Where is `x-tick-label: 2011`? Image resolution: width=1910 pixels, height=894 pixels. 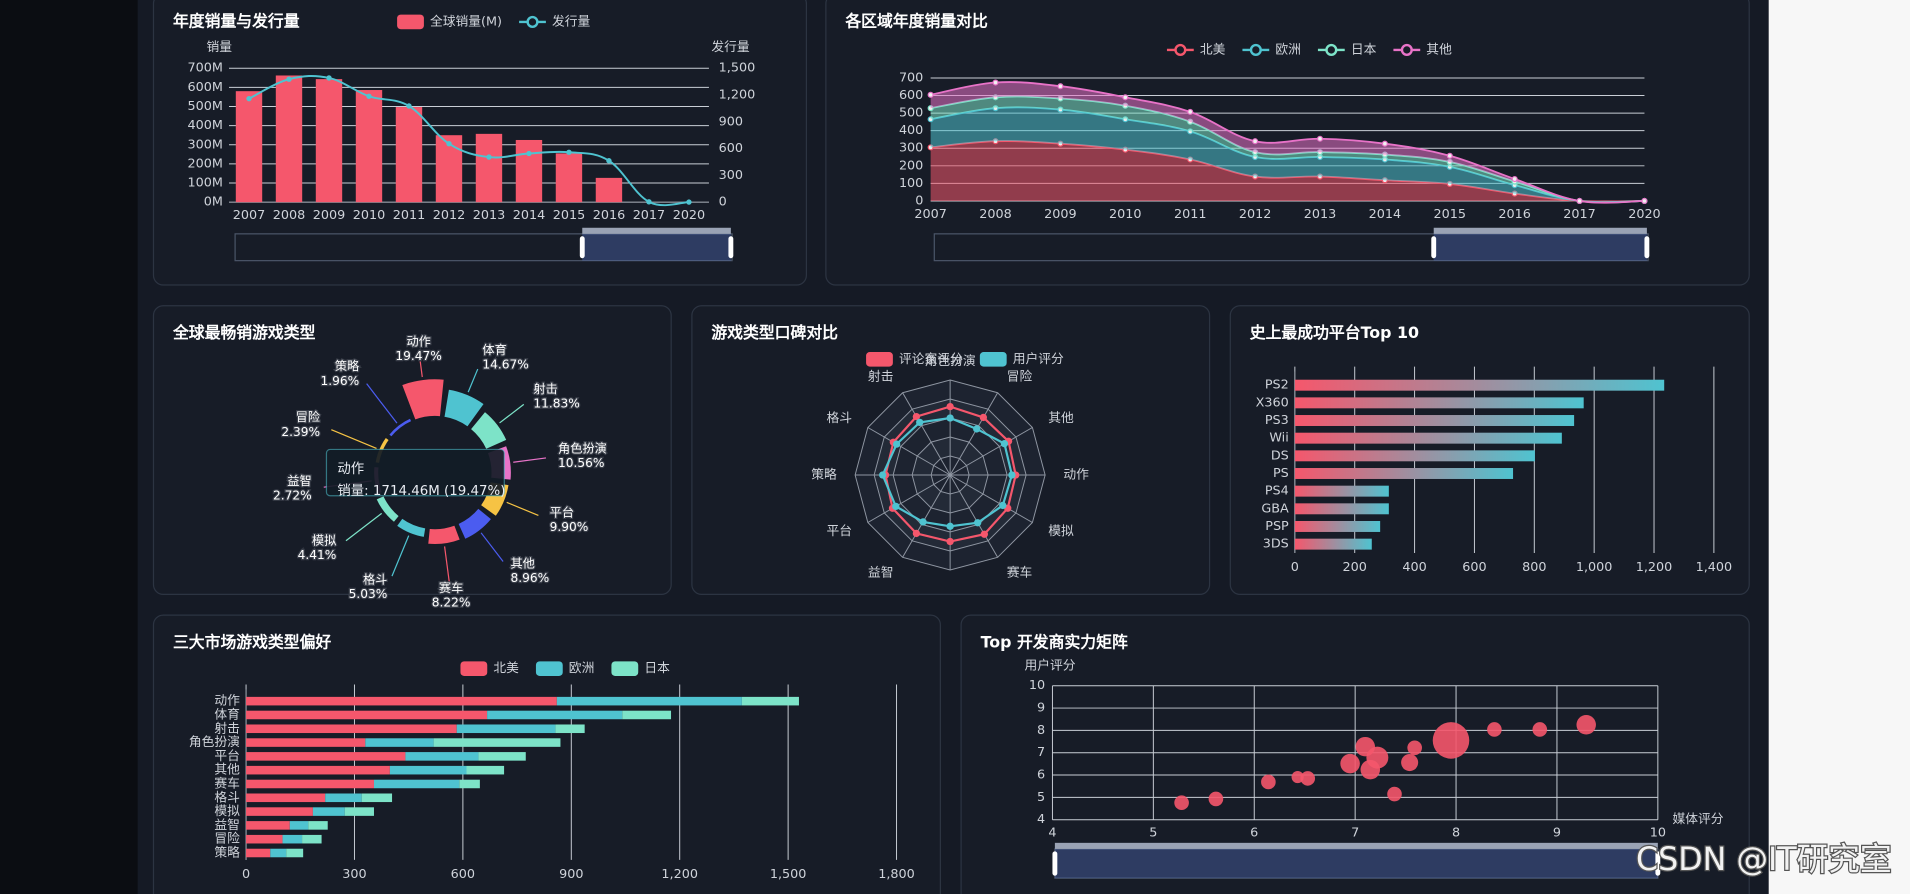
x-tick-label: 2011 is located at coordinates (409, 215).